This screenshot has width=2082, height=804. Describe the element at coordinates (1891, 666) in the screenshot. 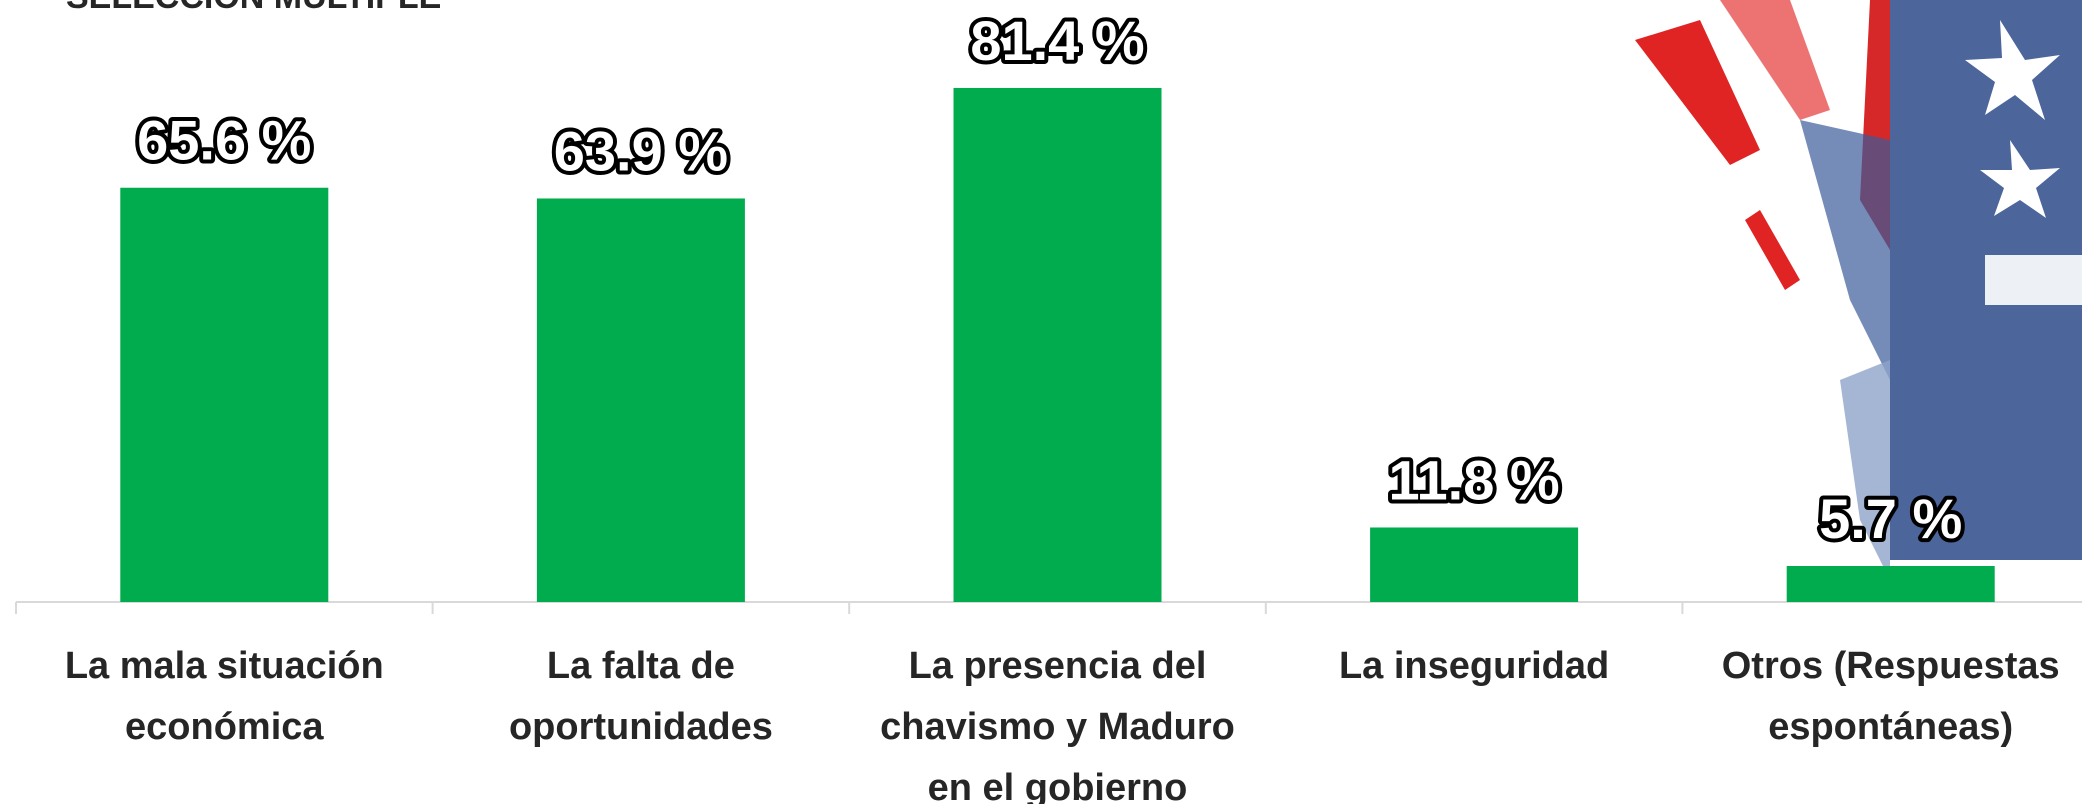

I see `x-tick-label: Otros (Respuestas` at that location.